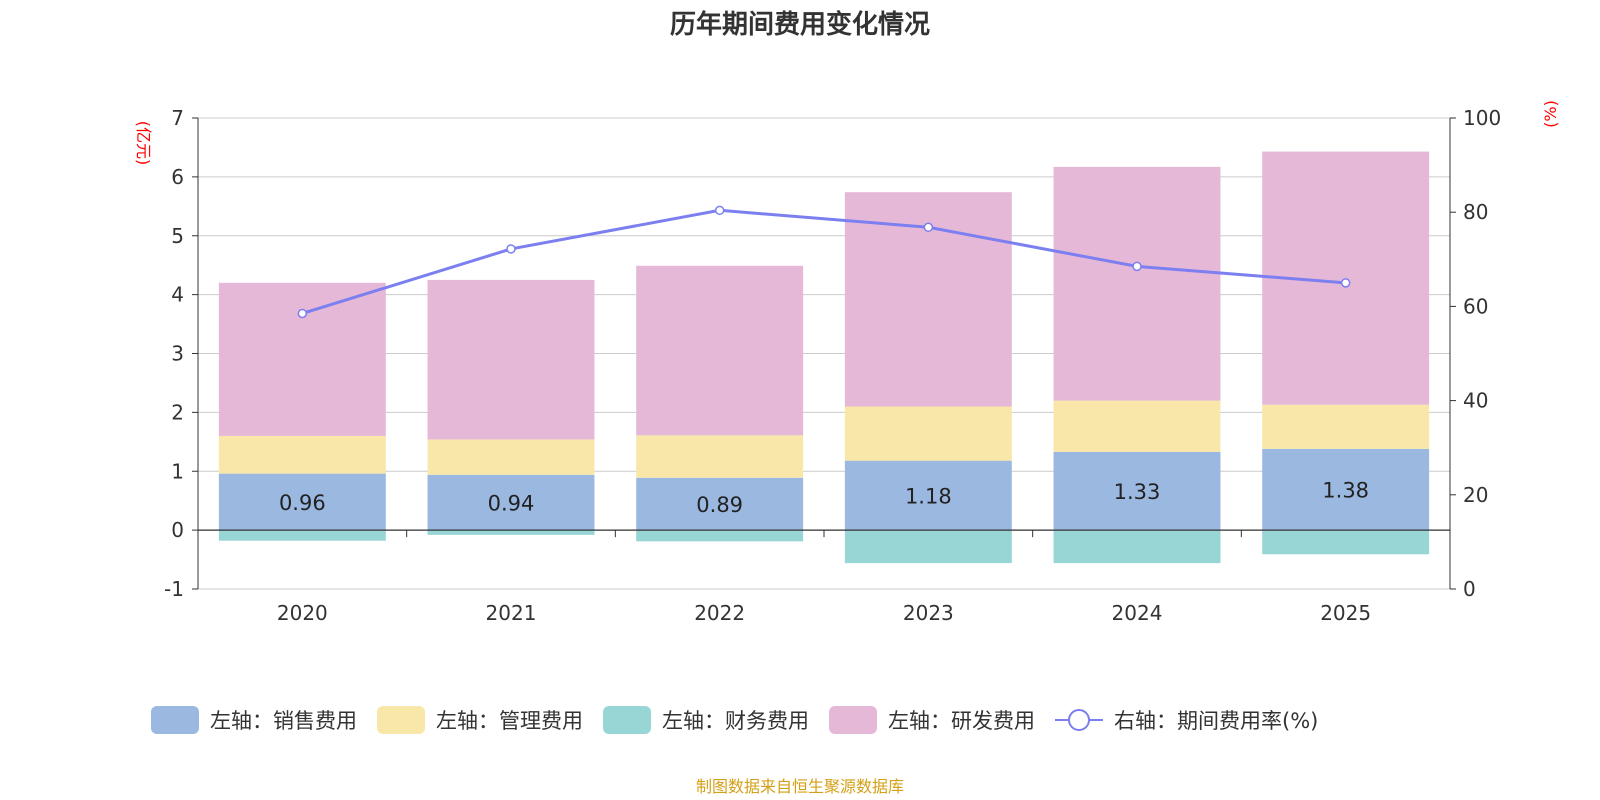  What do you see at coordinates (177, 118) in the screenshot?
I see `left-axis-tick-label: 7` at bounding box center [177, 118].